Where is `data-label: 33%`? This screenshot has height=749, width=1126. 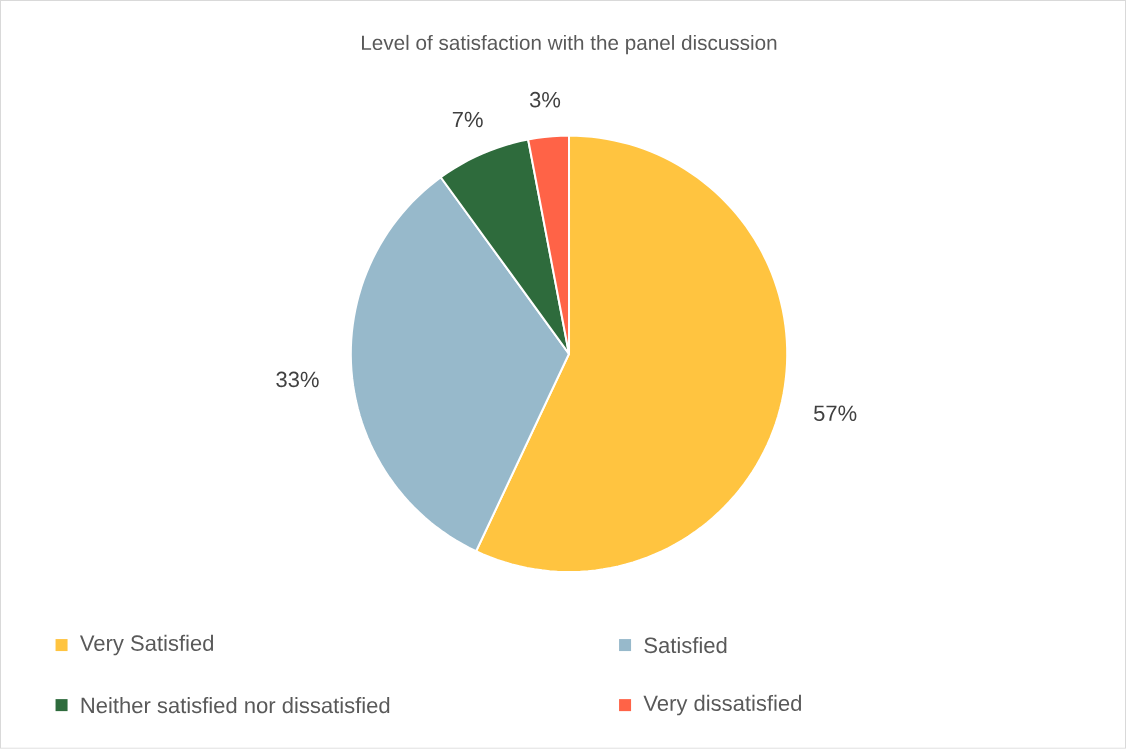
data-label: 33% is located at coordinates (297, 379).